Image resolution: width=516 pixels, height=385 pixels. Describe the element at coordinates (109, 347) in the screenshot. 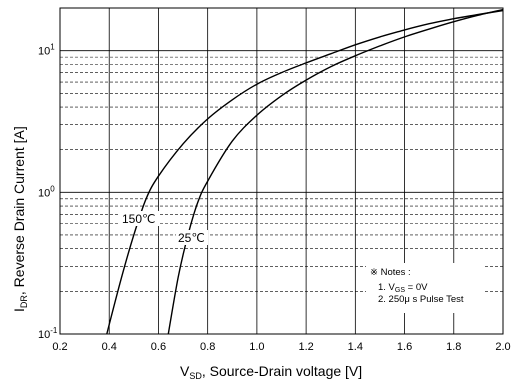

I see `x-tick-label: 0.4` at that location.